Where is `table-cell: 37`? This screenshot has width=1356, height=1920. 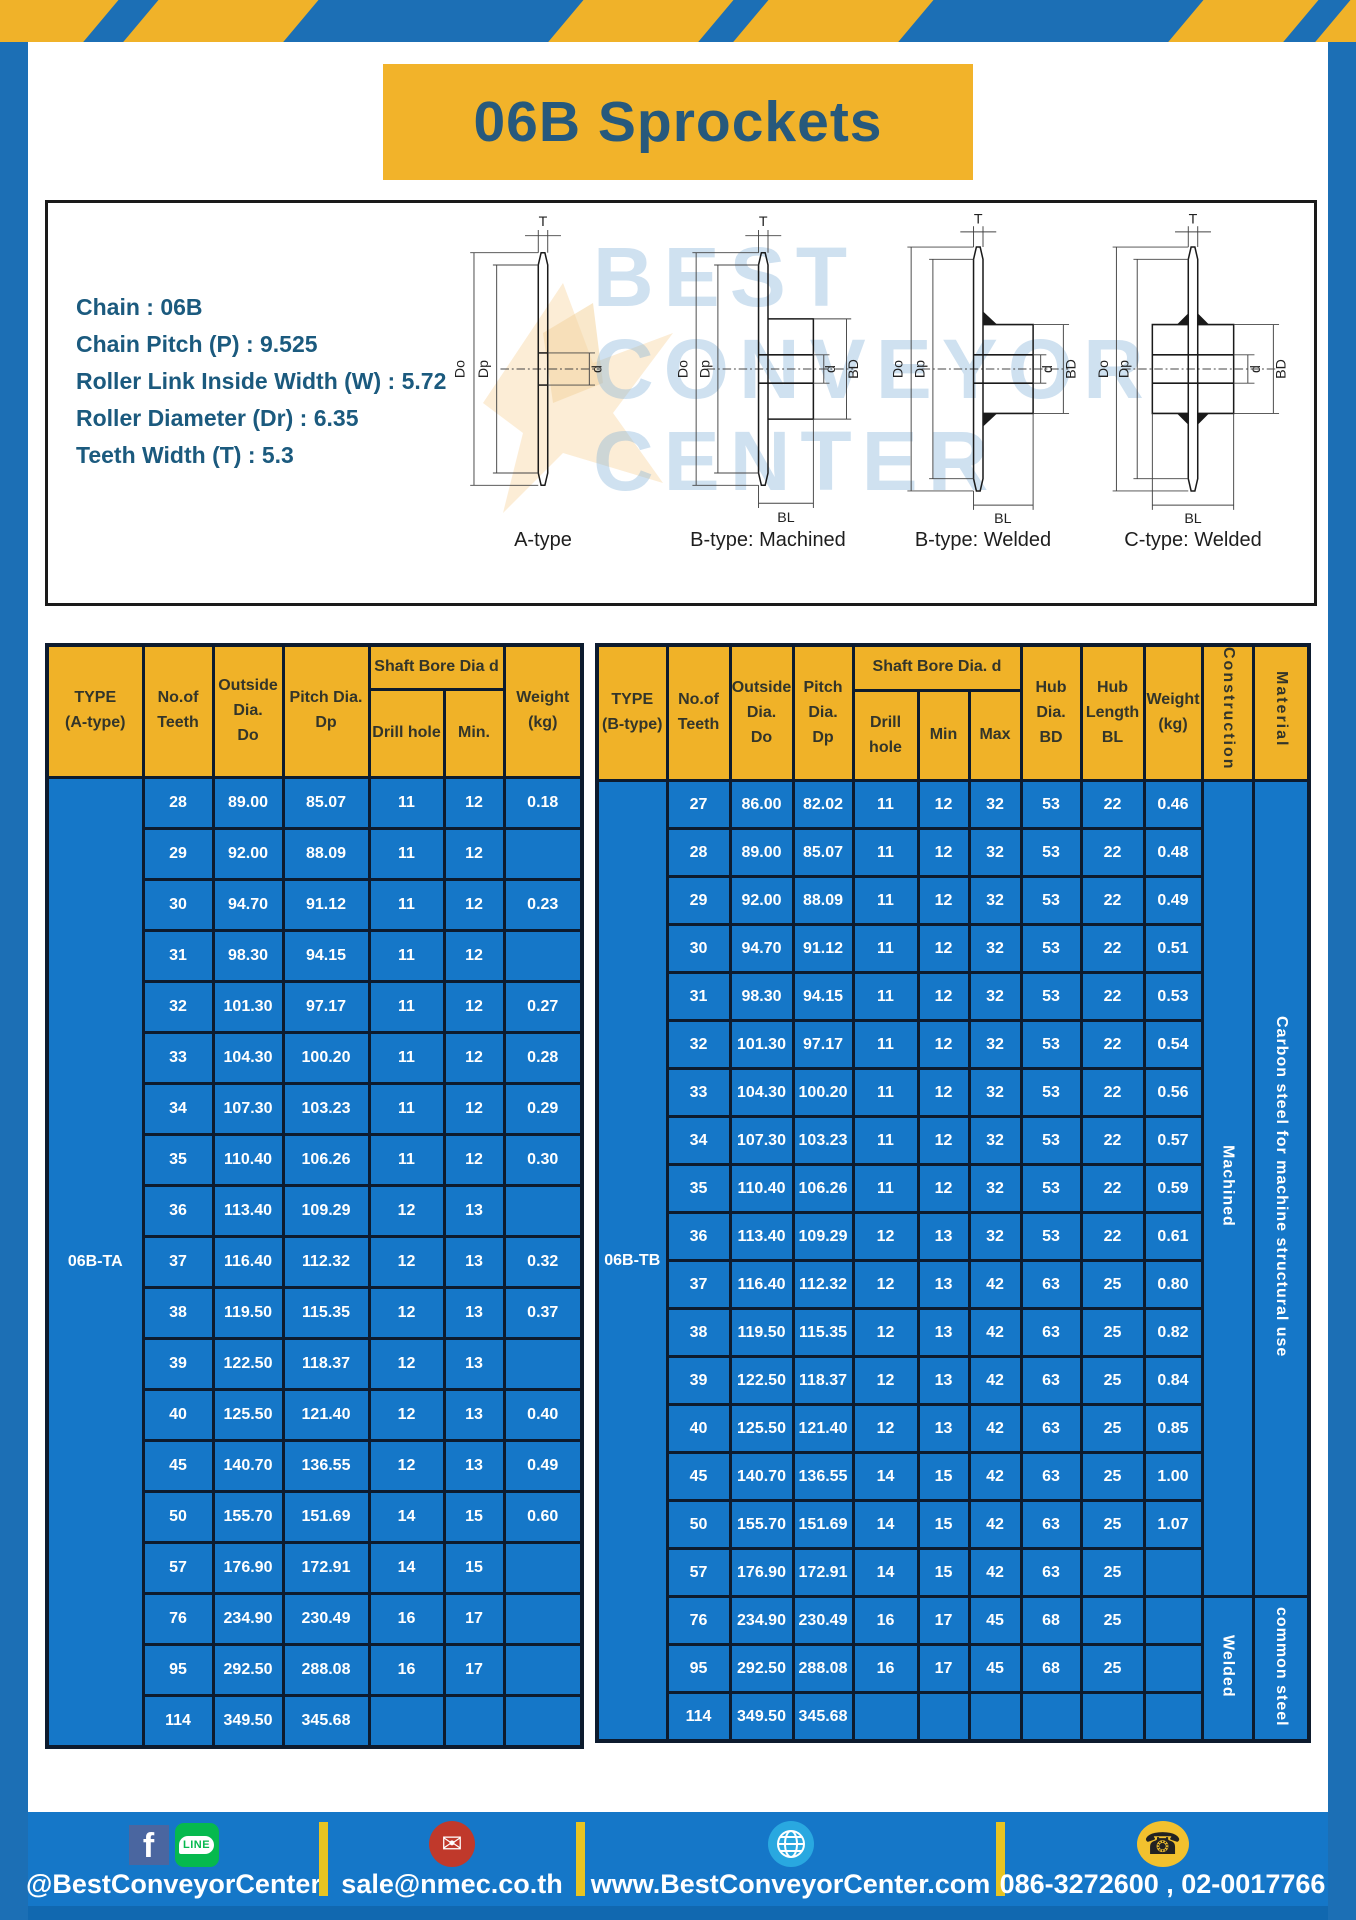 table-cell: 37 is located at coordinates (698, 1285).